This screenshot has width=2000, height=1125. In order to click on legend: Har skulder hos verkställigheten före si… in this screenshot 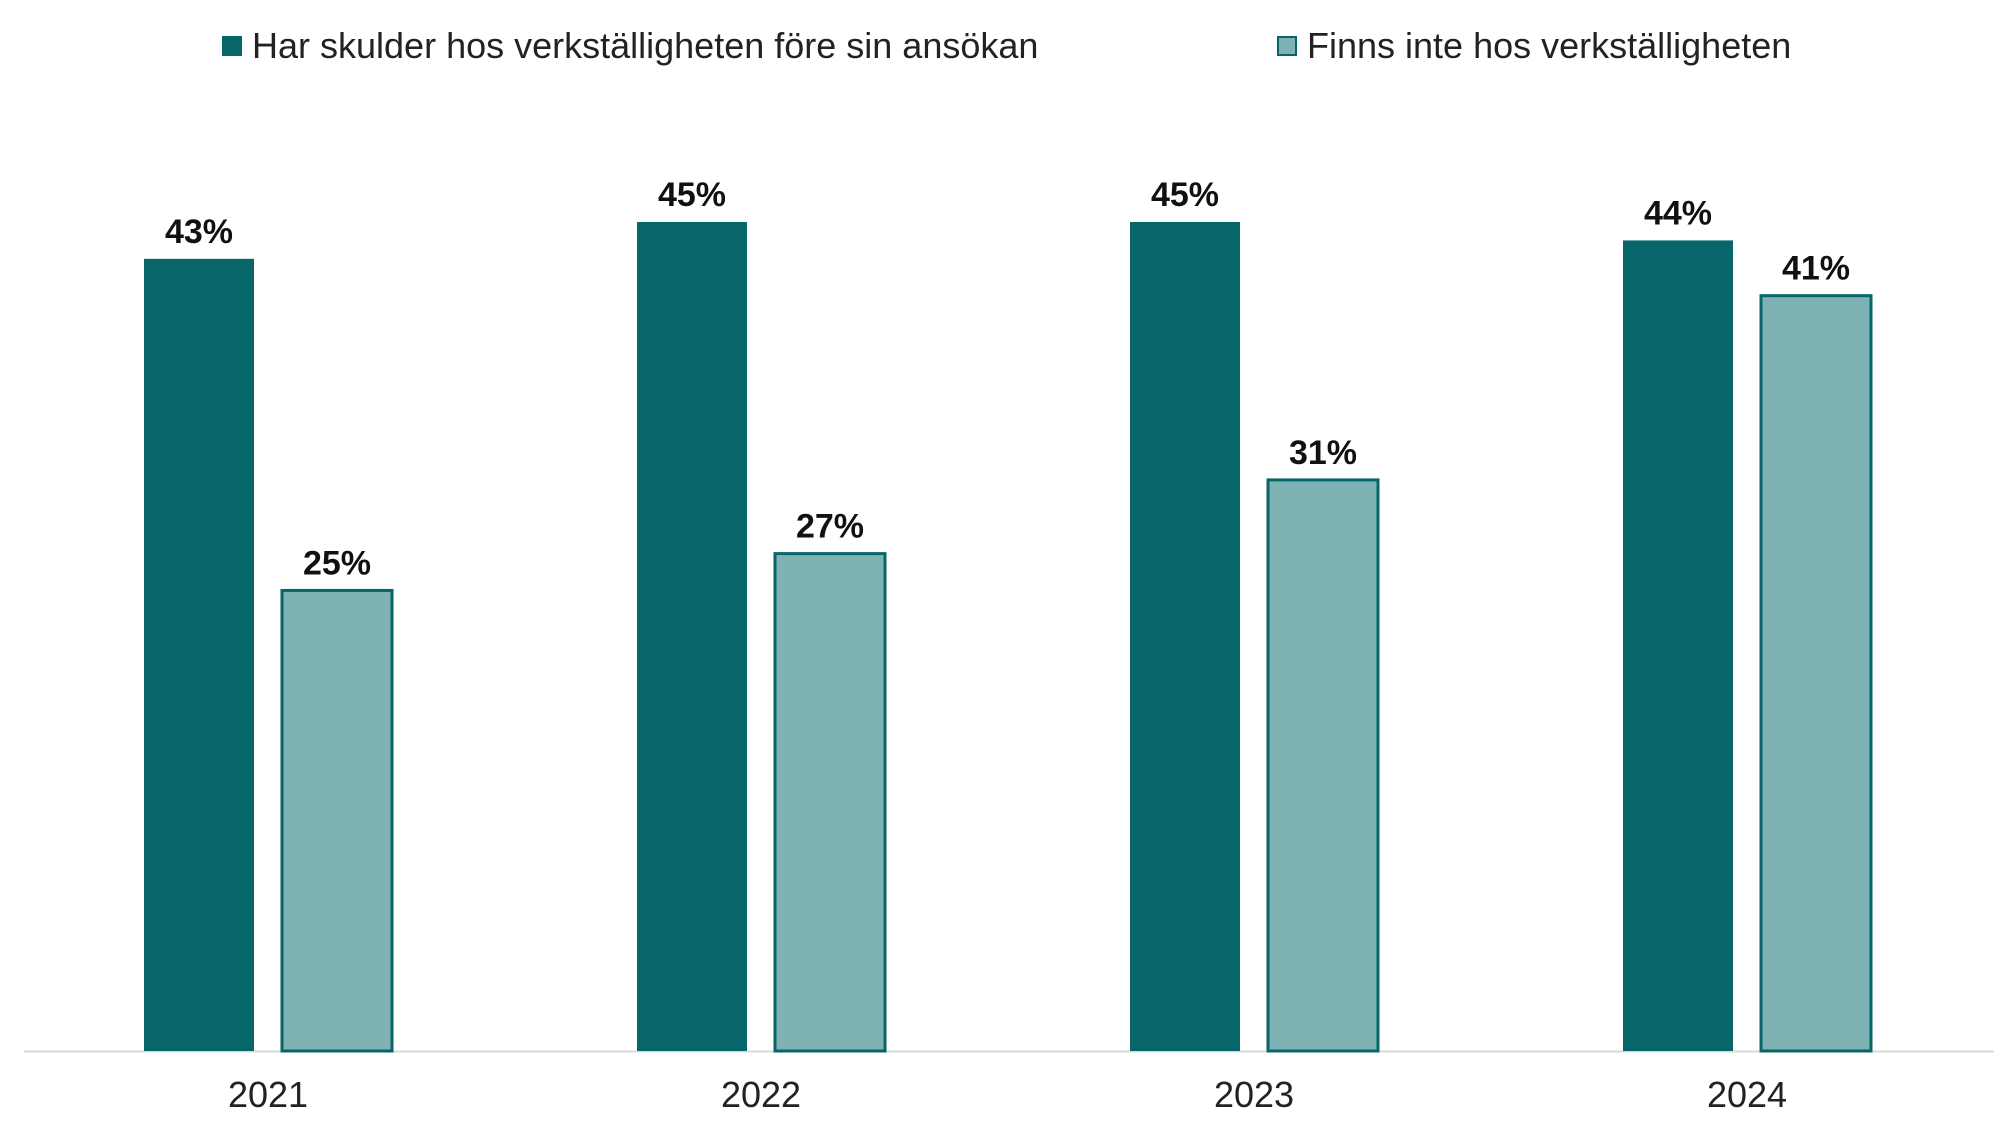, I will do `click(1000, 46)`.